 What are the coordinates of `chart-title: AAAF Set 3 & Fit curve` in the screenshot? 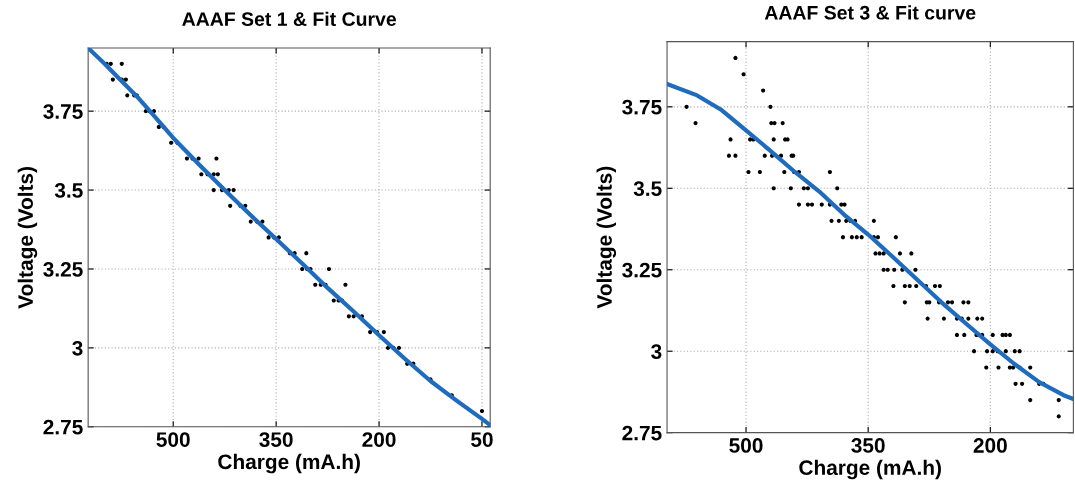 It's located at (870, 12).